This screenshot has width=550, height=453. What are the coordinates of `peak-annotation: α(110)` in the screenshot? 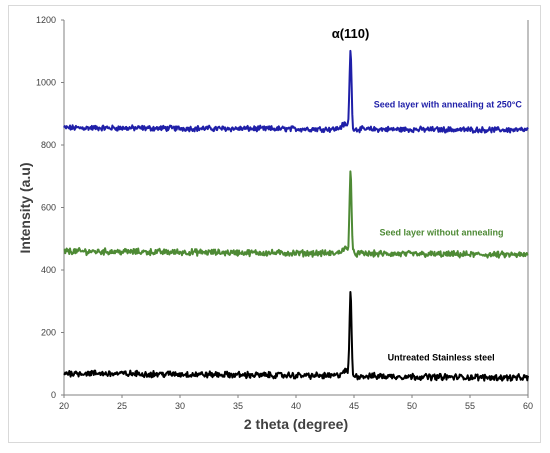 It's located at (351, 33).